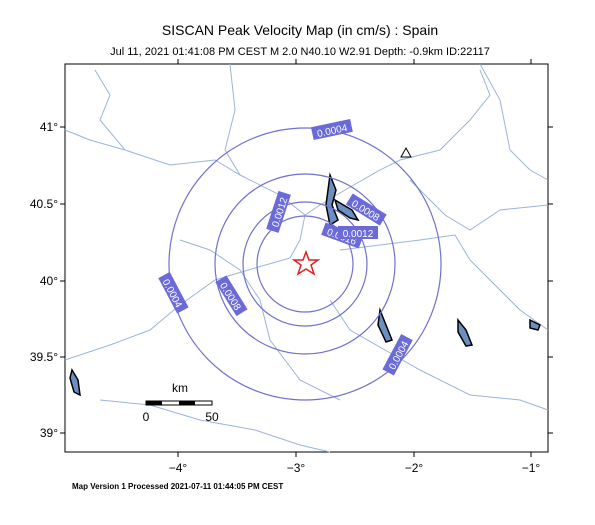  What do you see at coordinates (406, 152) in the screenshot?
I see `station` at bounding box center [406, 152].